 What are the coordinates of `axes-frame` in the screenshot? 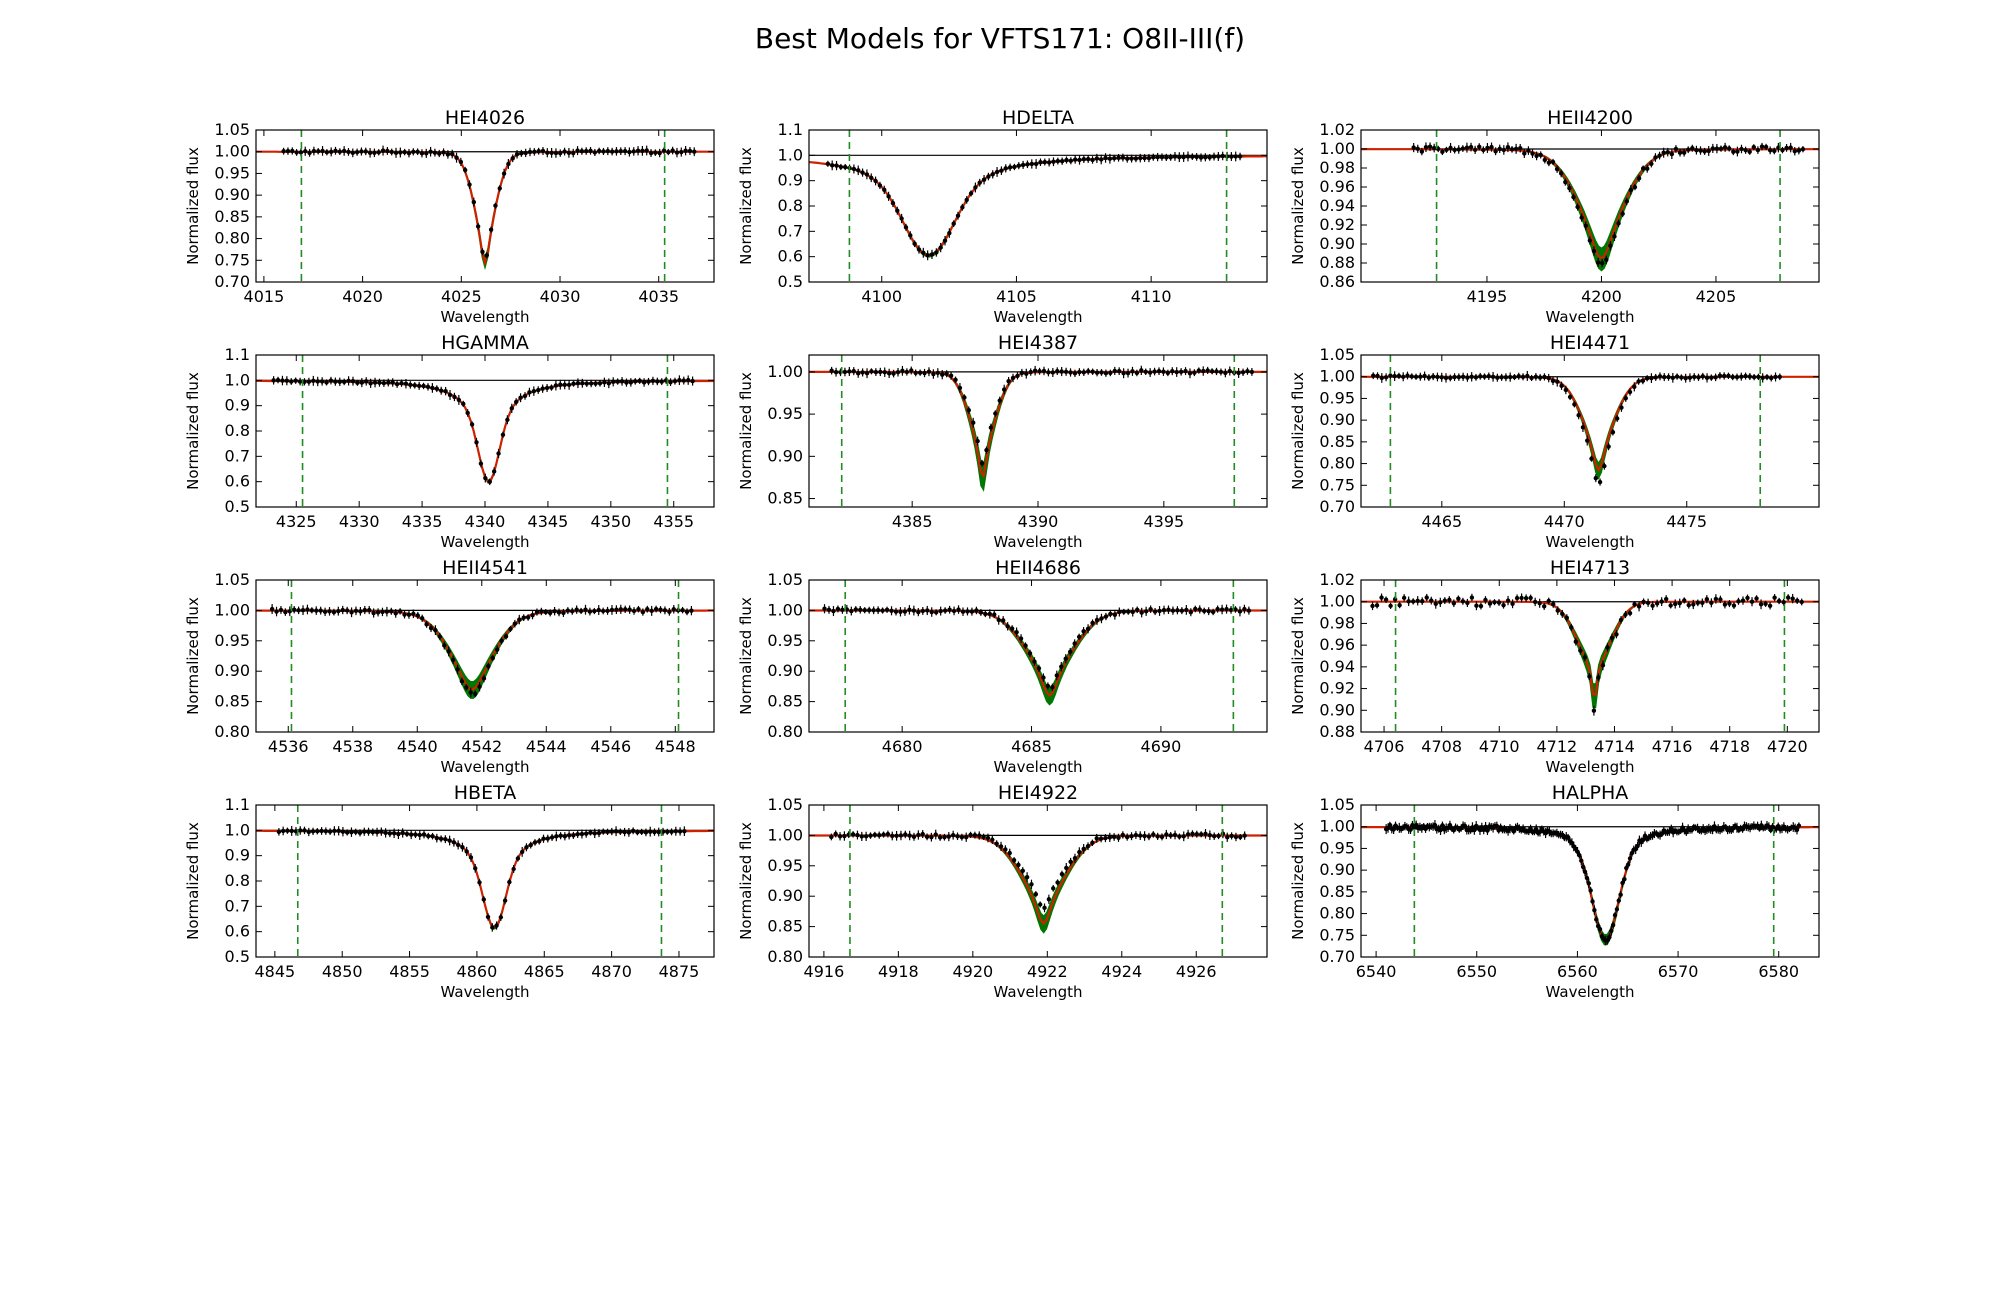 It's located at (1038, 431).